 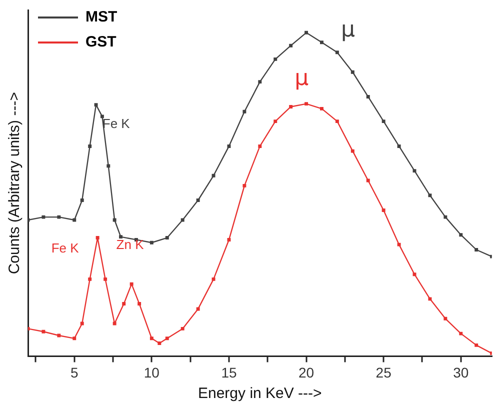 I want to click on annotation: Zn K, so click(x=130, y=244).